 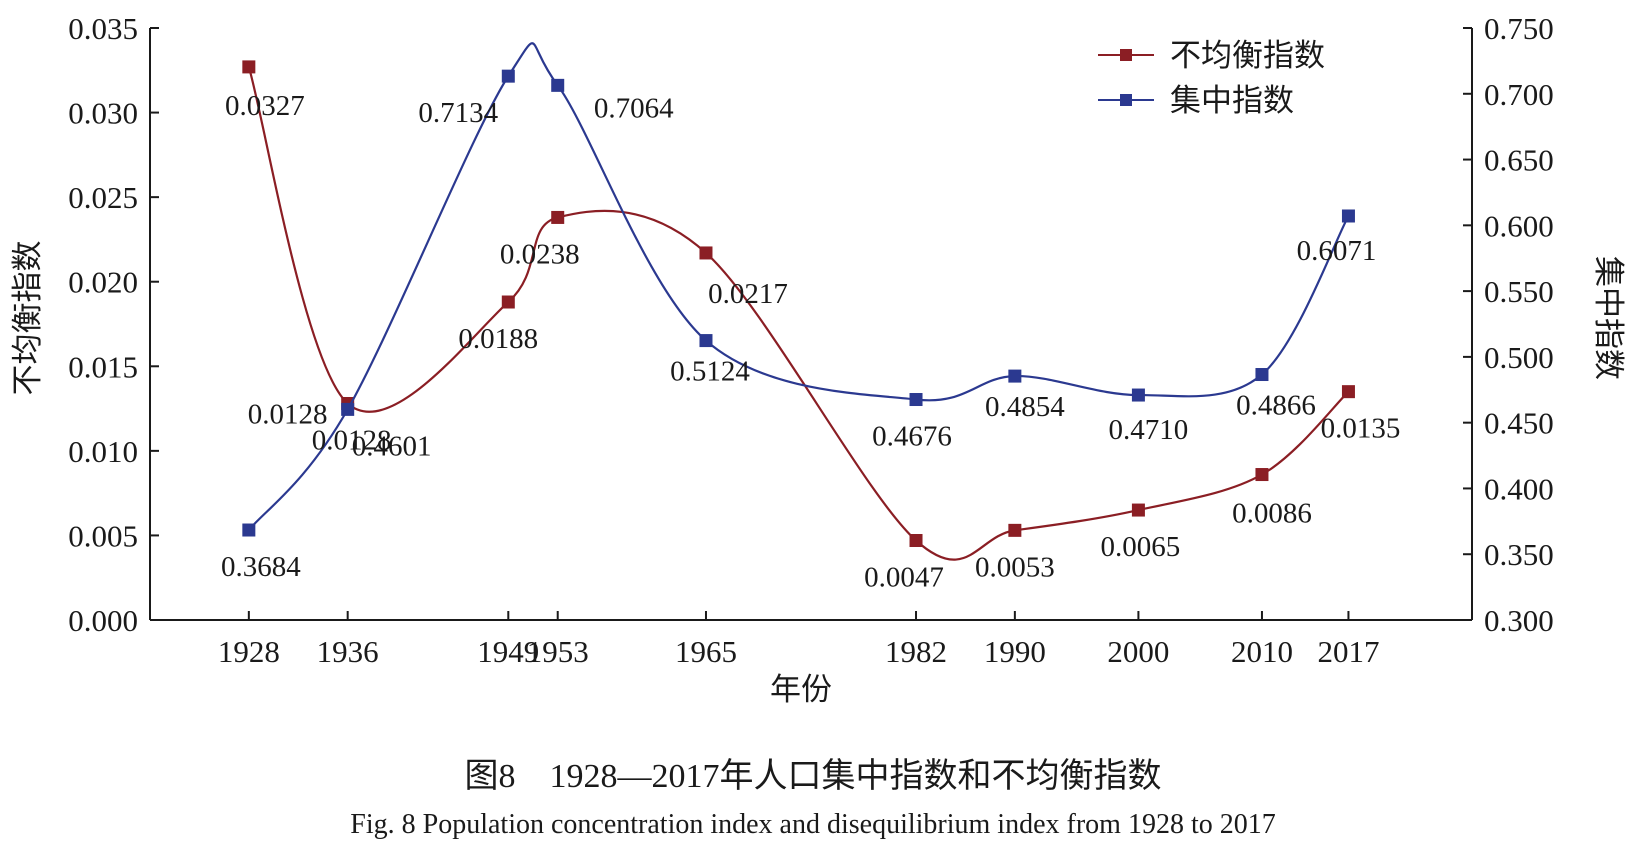 What do you see at coordinates (261, 567) in the screenshot?
I see `data-label-concentration: 0.3684` at bounding box center [261, 567].